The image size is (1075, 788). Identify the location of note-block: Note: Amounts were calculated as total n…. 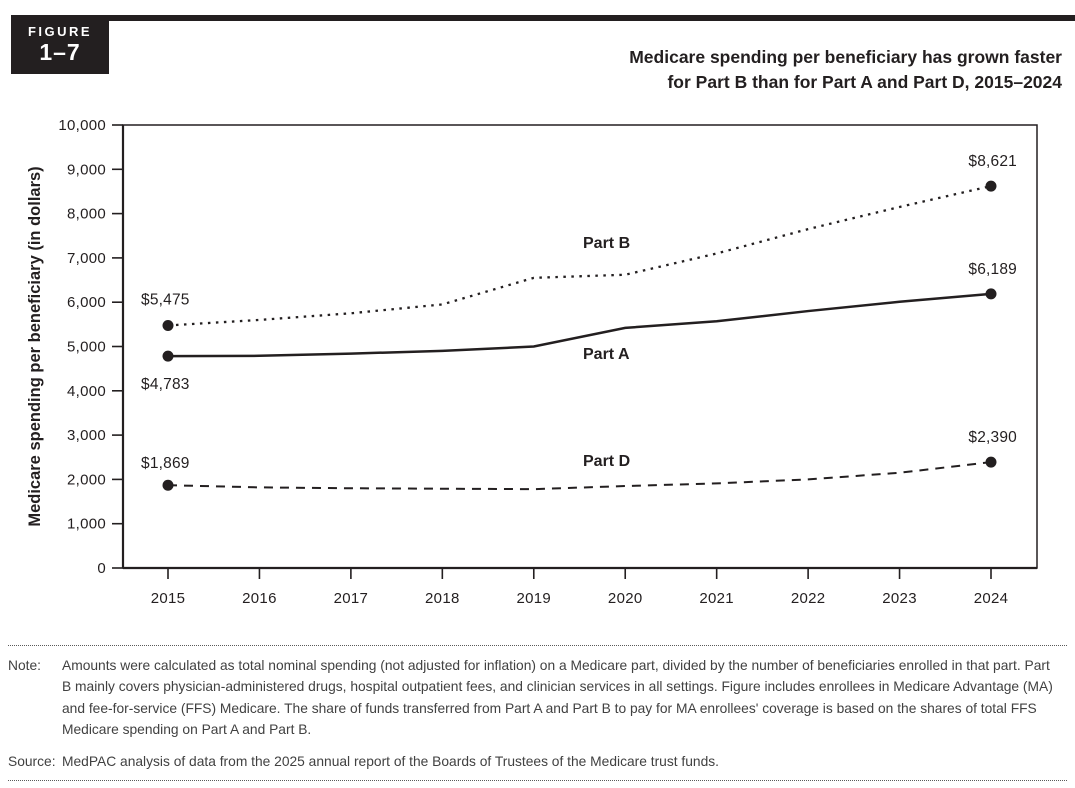
(537, 698).